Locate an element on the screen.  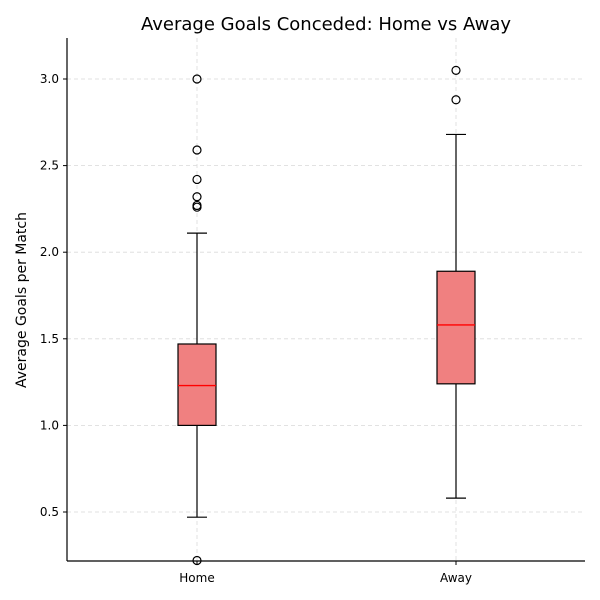
box-away is located at coordinates (456, 282).